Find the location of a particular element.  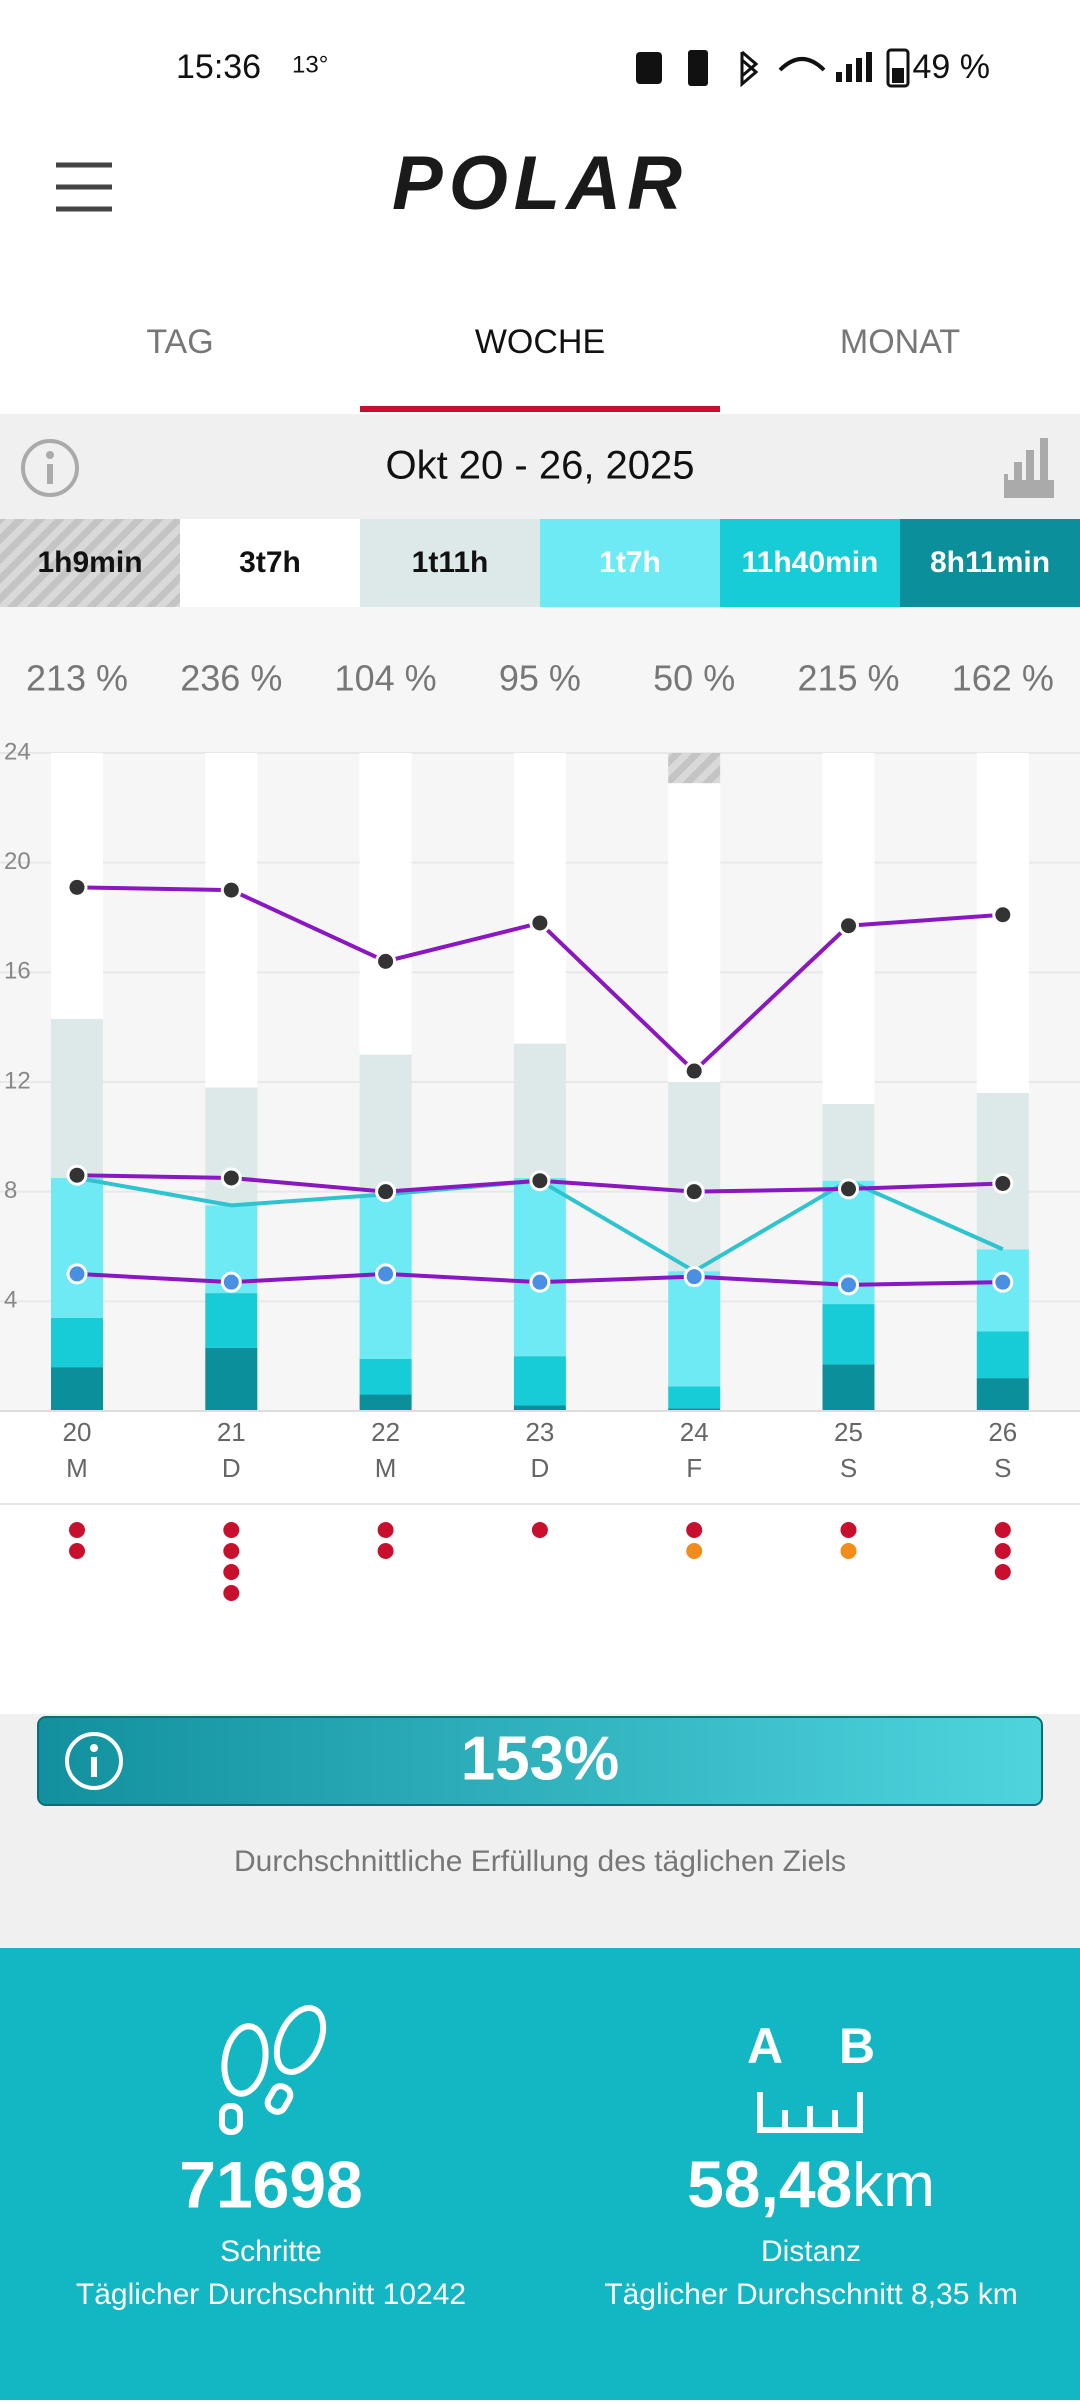

legend-label: 1t11h is located at coordinates (450, 562).